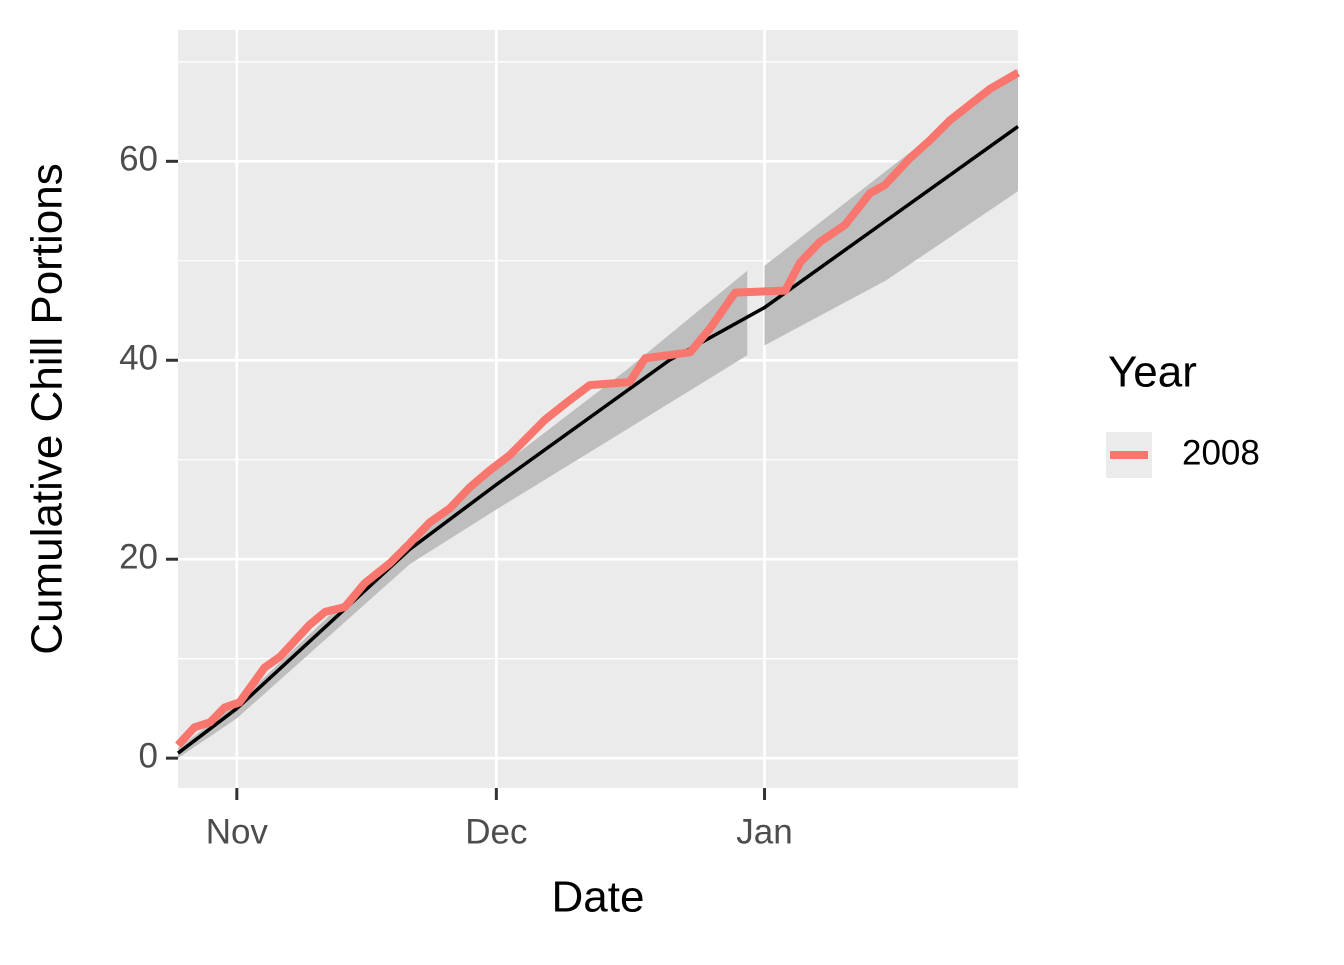  I want to click on legend-title: Year, so click(1152, 372).